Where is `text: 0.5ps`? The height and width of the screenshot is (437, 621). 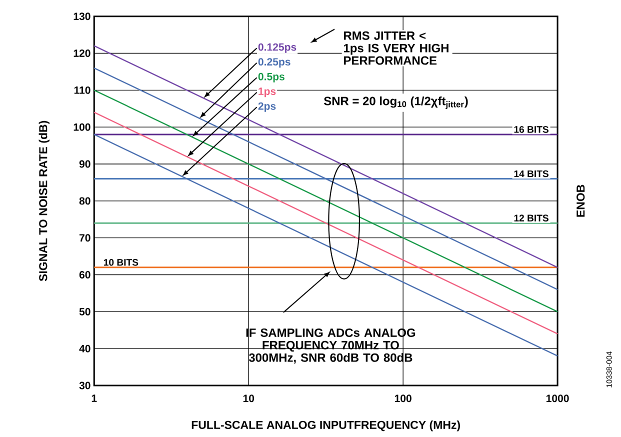 text: 0.5ps is located at coordinates (271, 77).